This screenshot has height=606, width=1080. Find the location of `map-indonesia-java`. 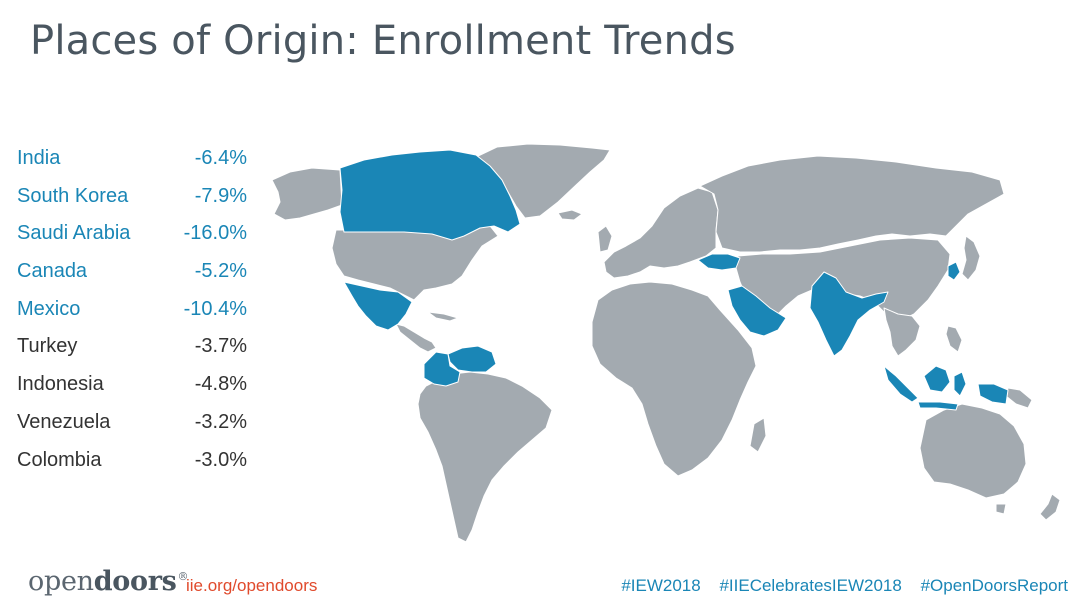

map-indonesia-java is located at coordinates (938, 406).